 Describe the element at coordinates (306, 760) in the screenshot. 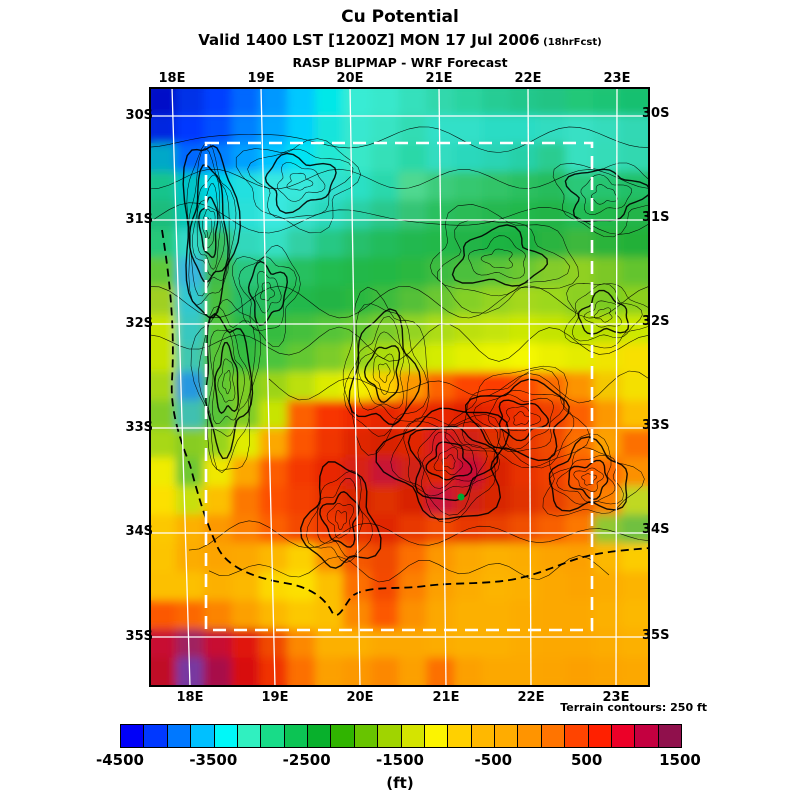

I see `colorbar-tick-label: -2500` at that location.